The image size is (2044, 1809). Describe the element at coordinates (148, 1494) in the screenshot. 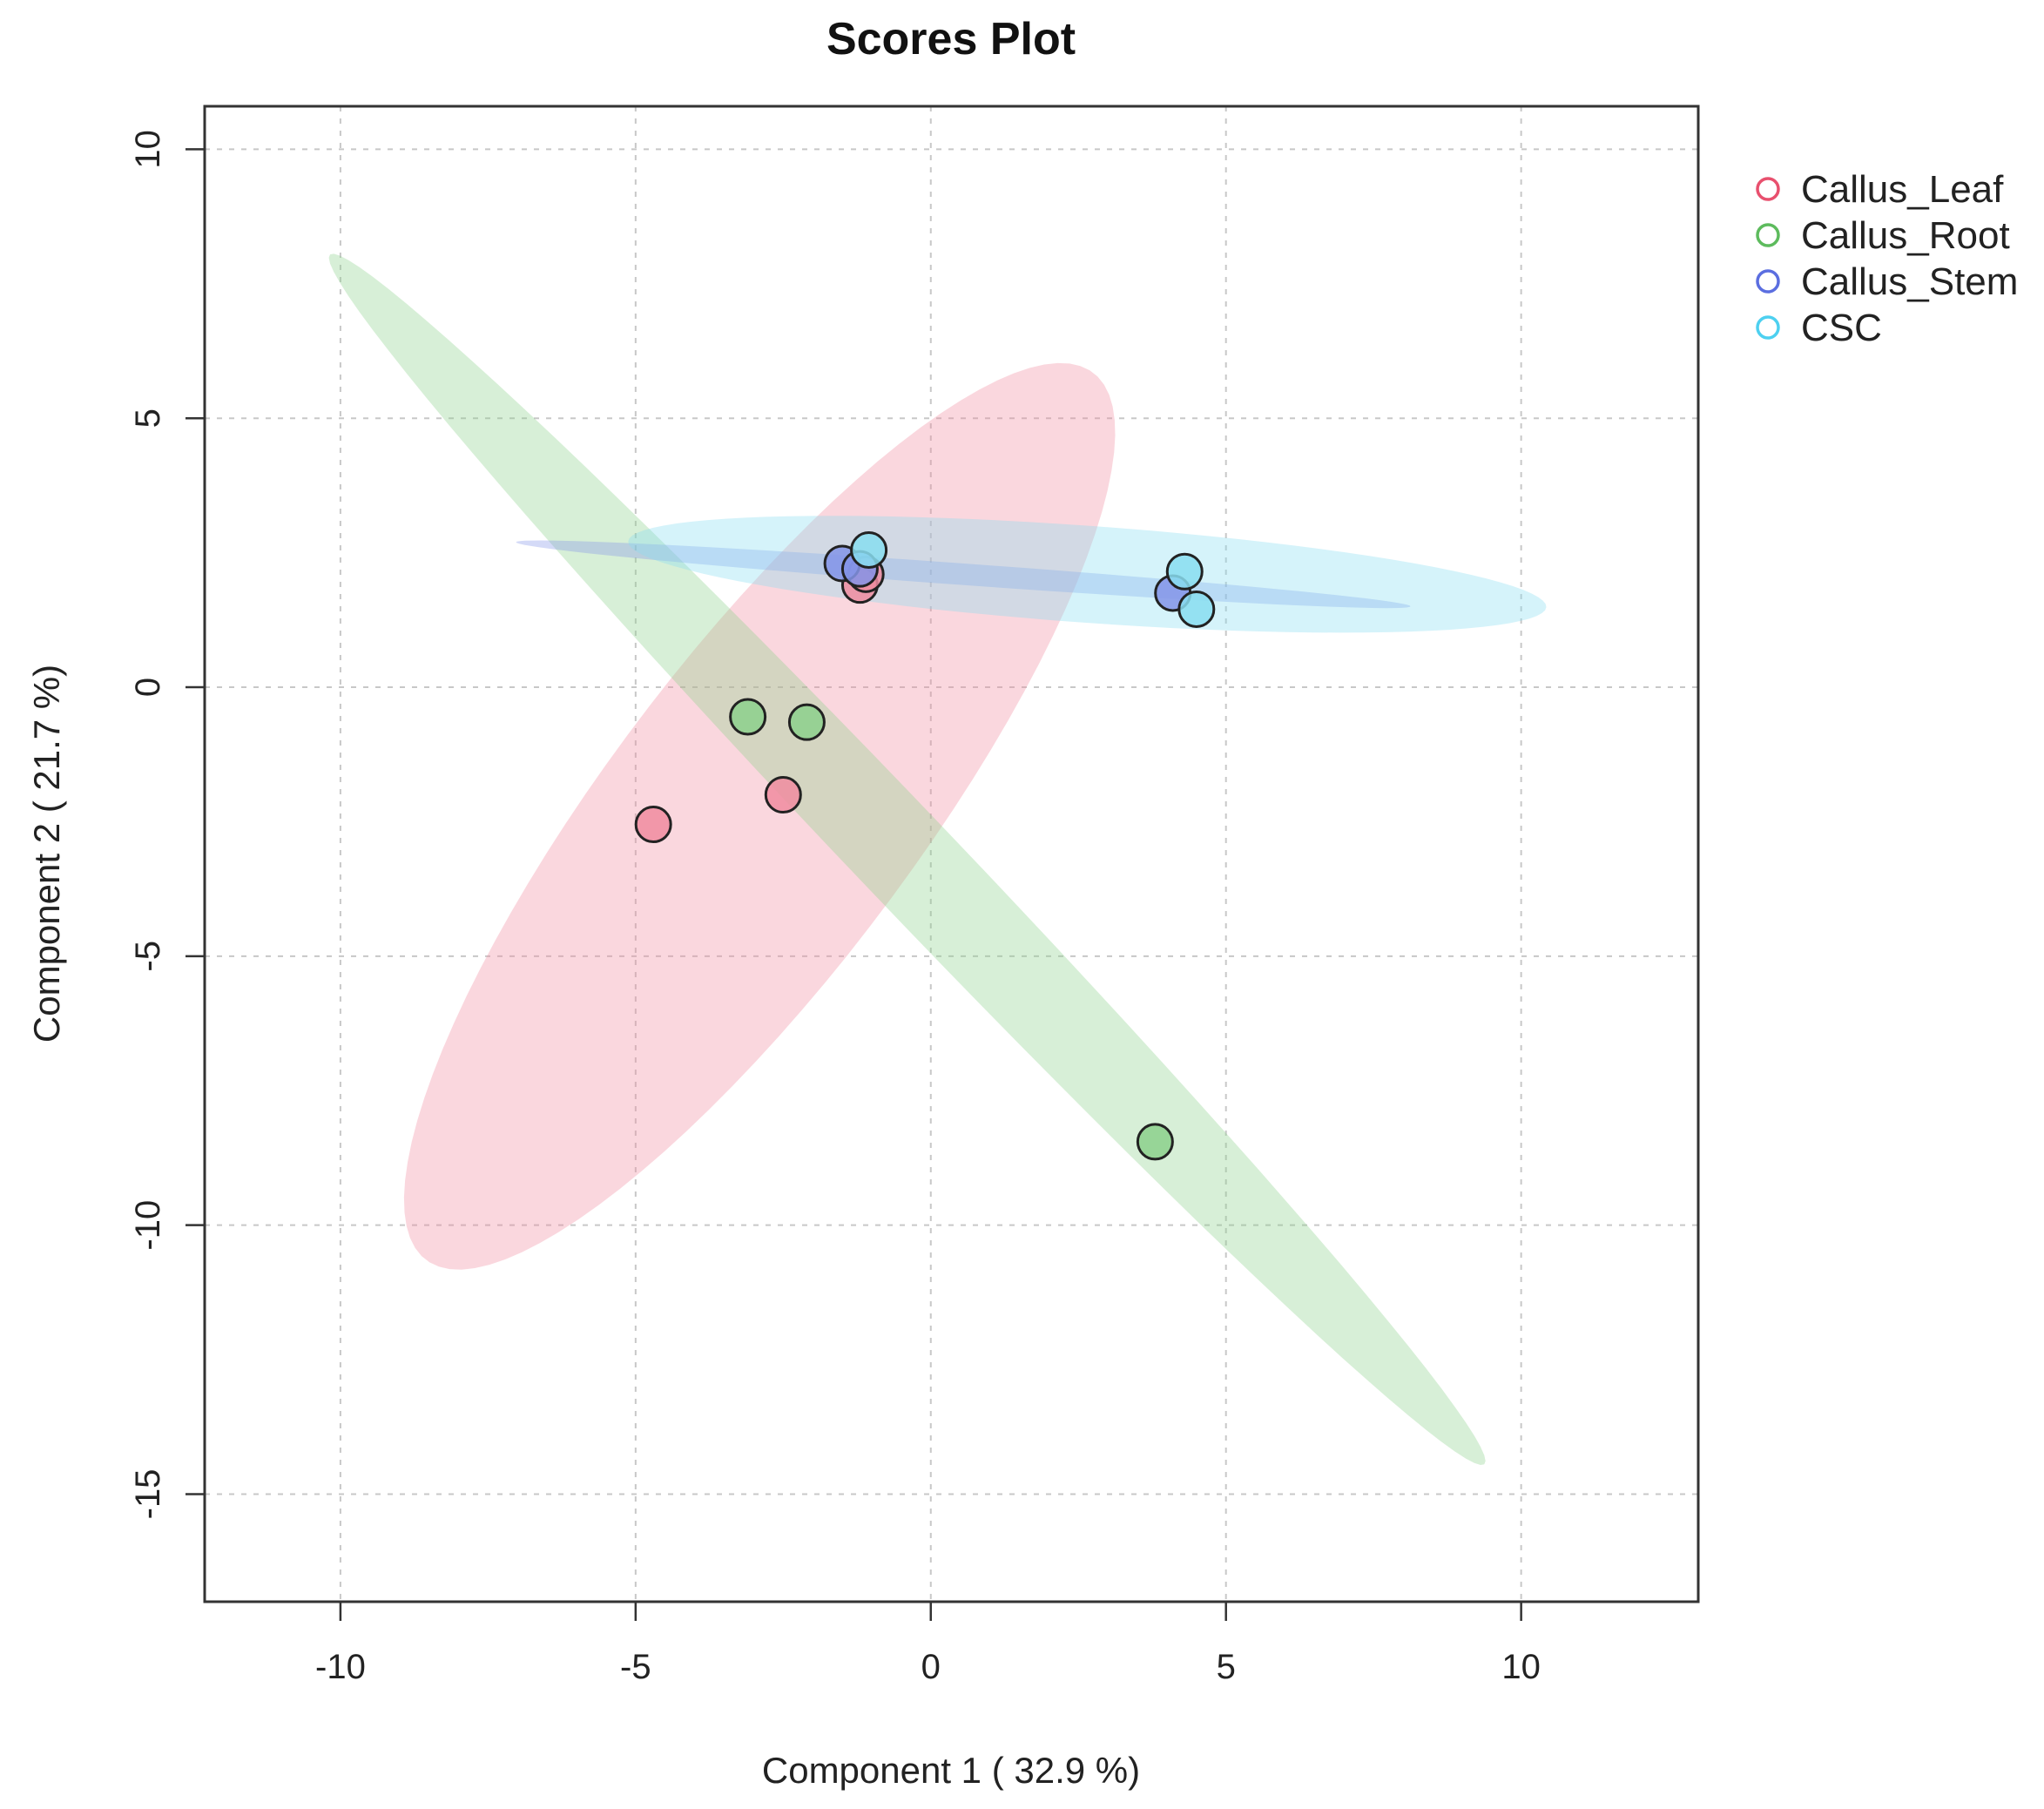

I see `y-tick-label: -15` at that location.